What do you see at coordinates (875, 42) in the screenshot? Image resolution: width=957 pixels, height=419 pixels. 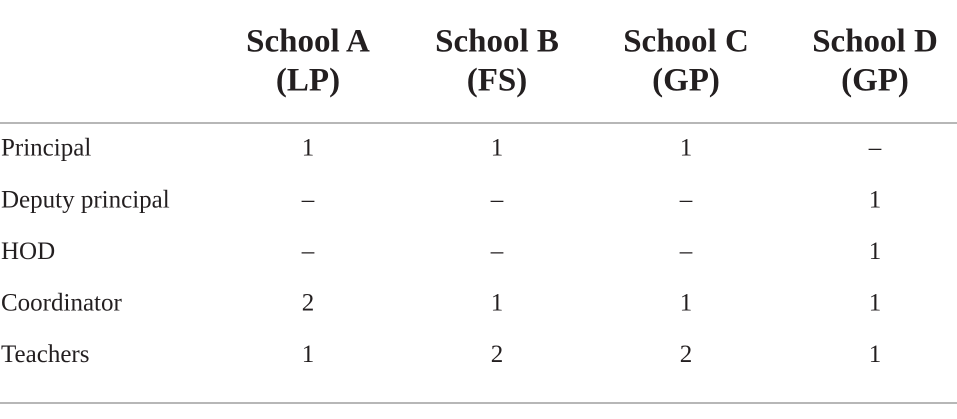 I see `column-header: School D` at bounding box center [875, 42].